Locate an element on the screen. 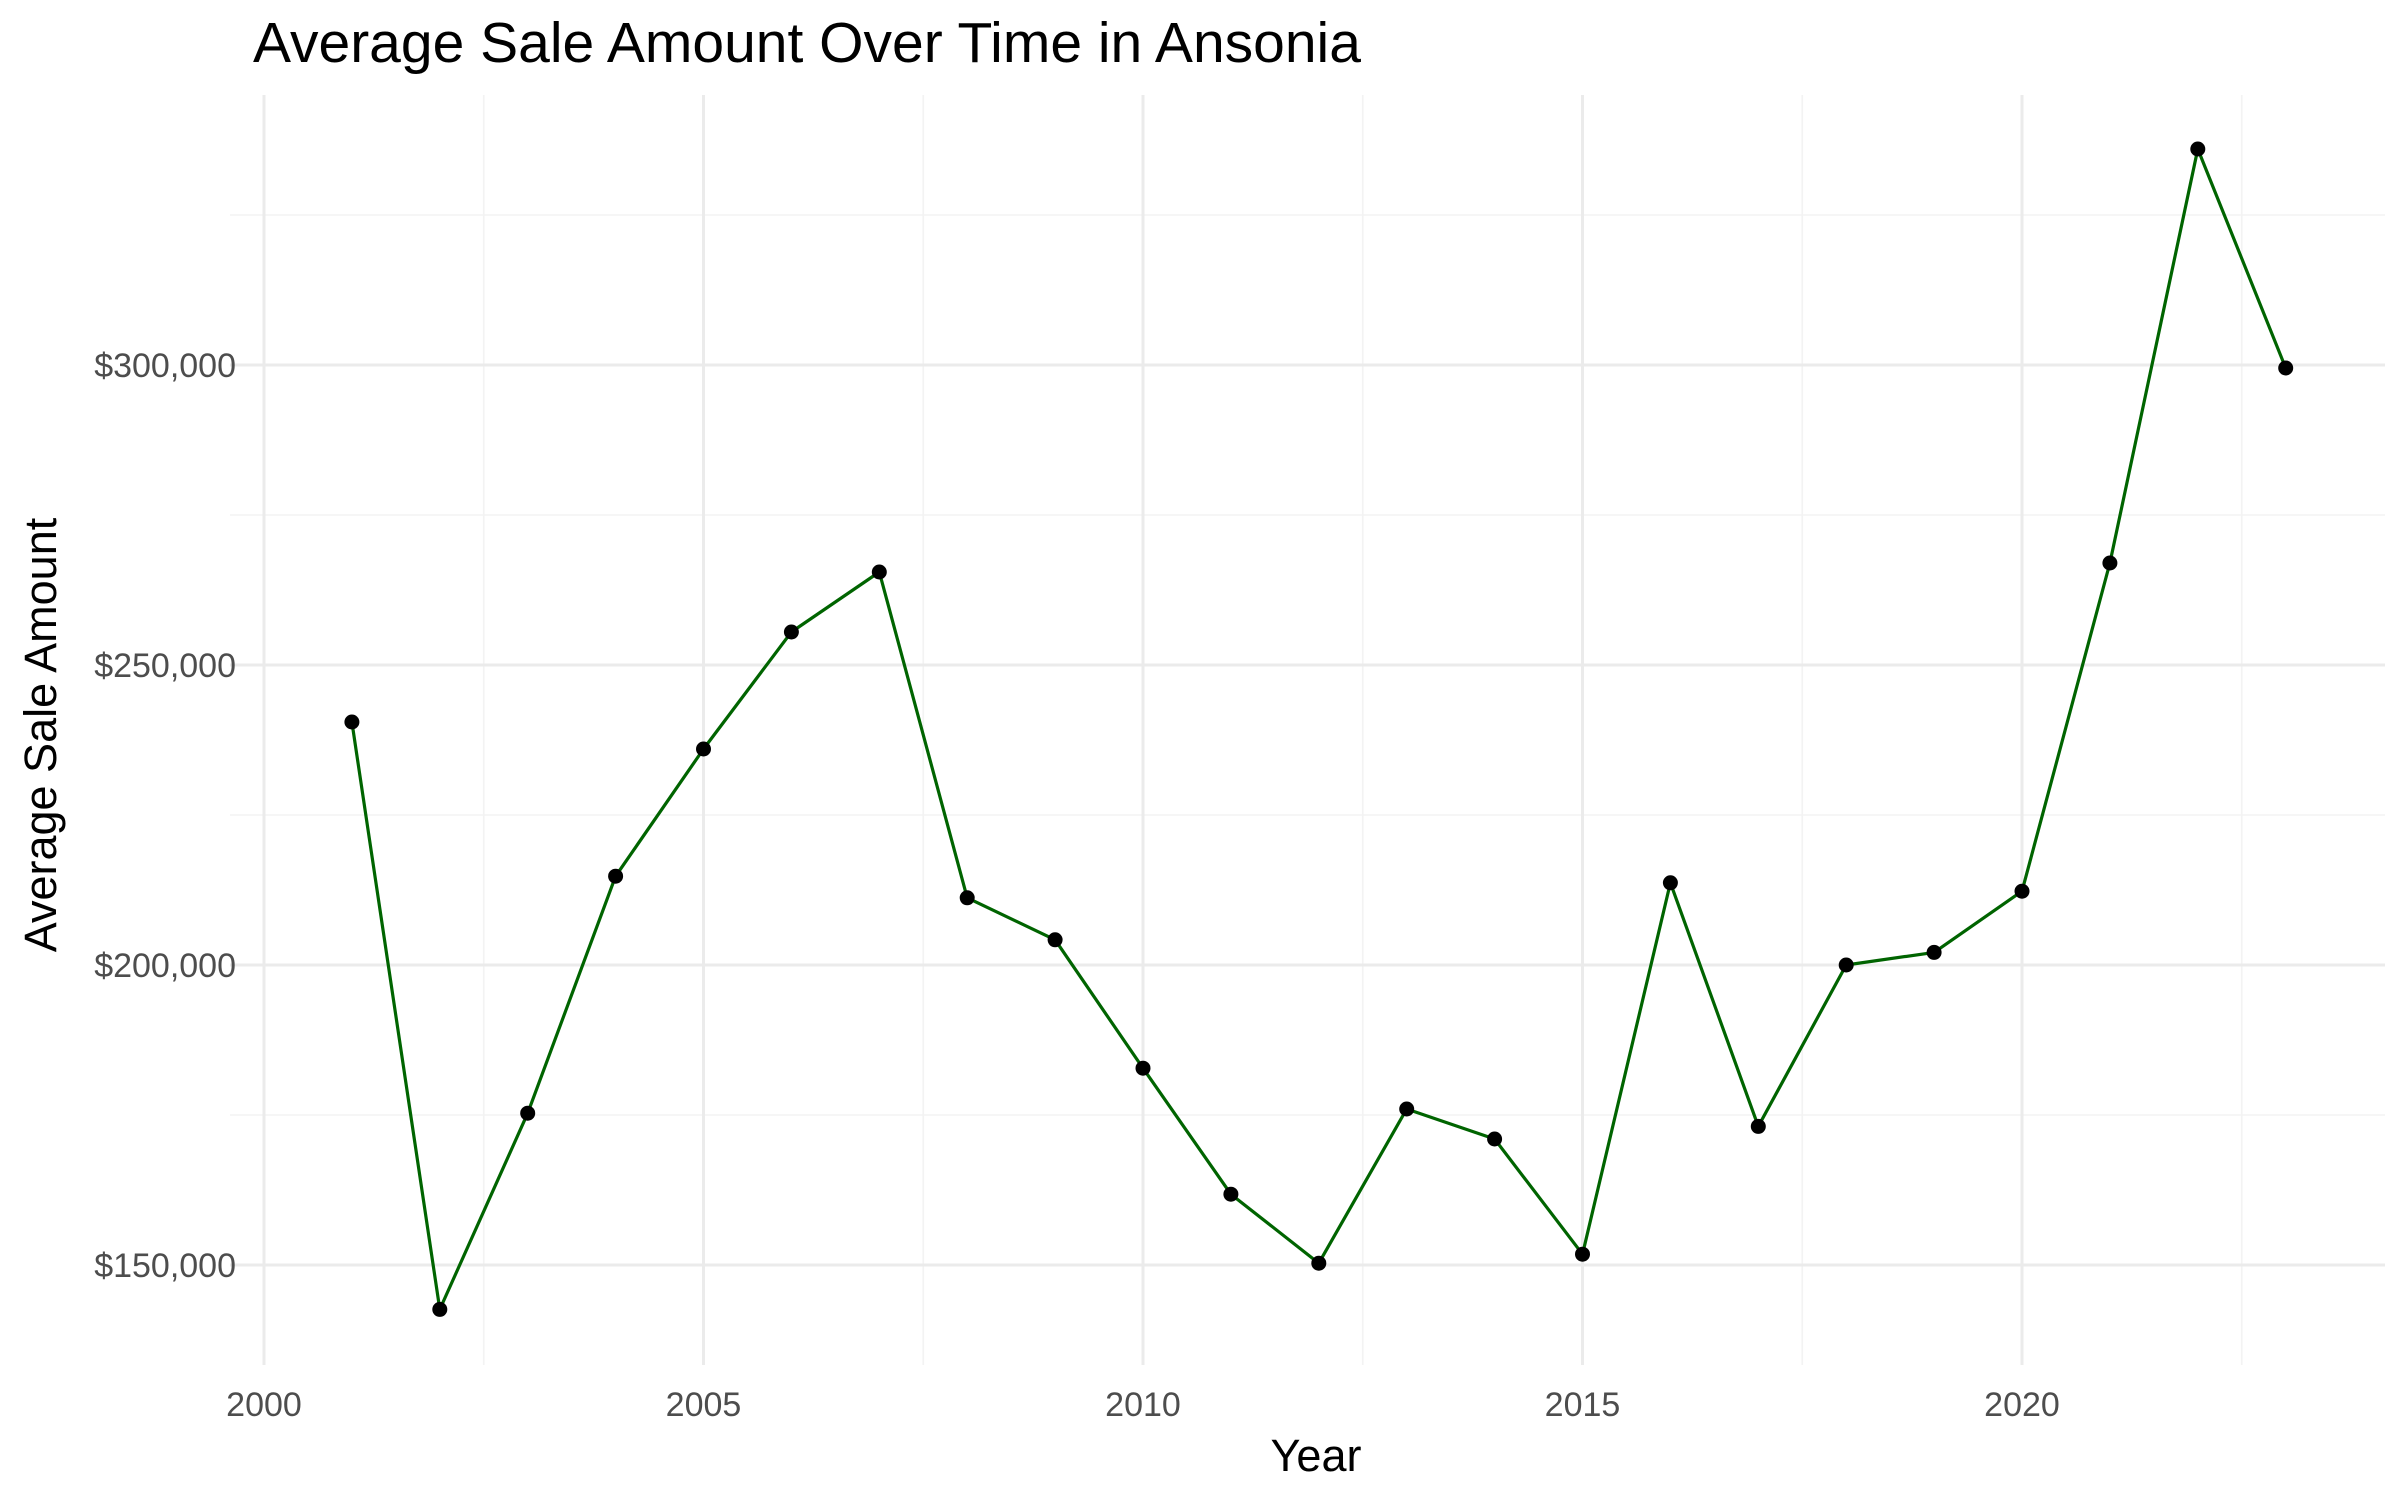 This screenshot has height=1500, width=2400. y-tick-label: $200,000 is located at coordinates (165, 966).